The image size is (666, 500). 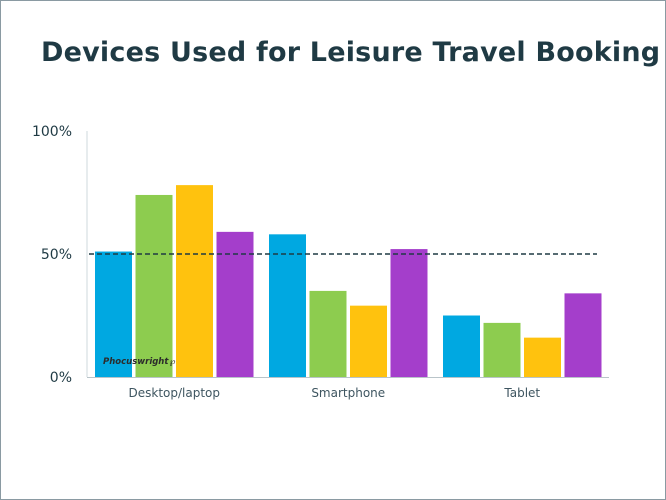 I want to click on chart-title: Devices Used for Leisure Travel Booking, so click(x=351, y=52).